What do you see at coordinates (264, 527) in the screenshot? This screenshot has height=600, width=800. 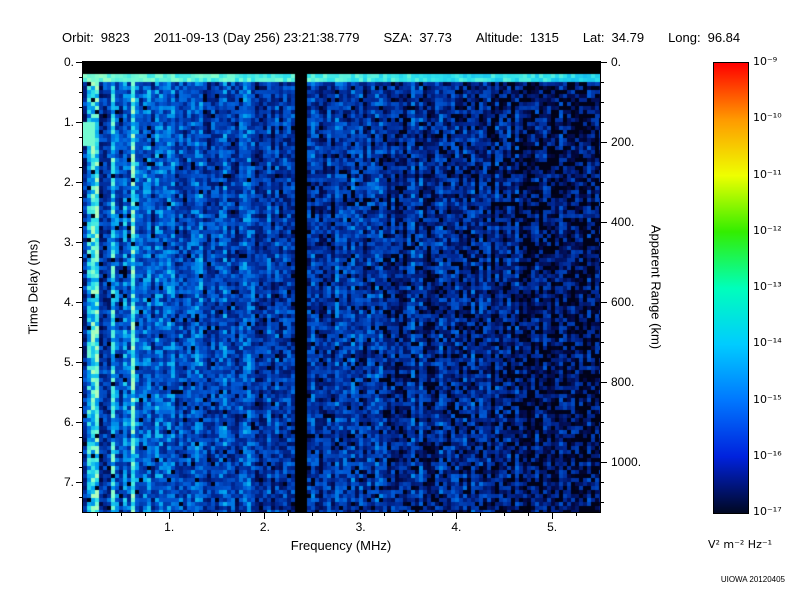 I see `x-tick-label: 2.` at bounding box center [264, 527].